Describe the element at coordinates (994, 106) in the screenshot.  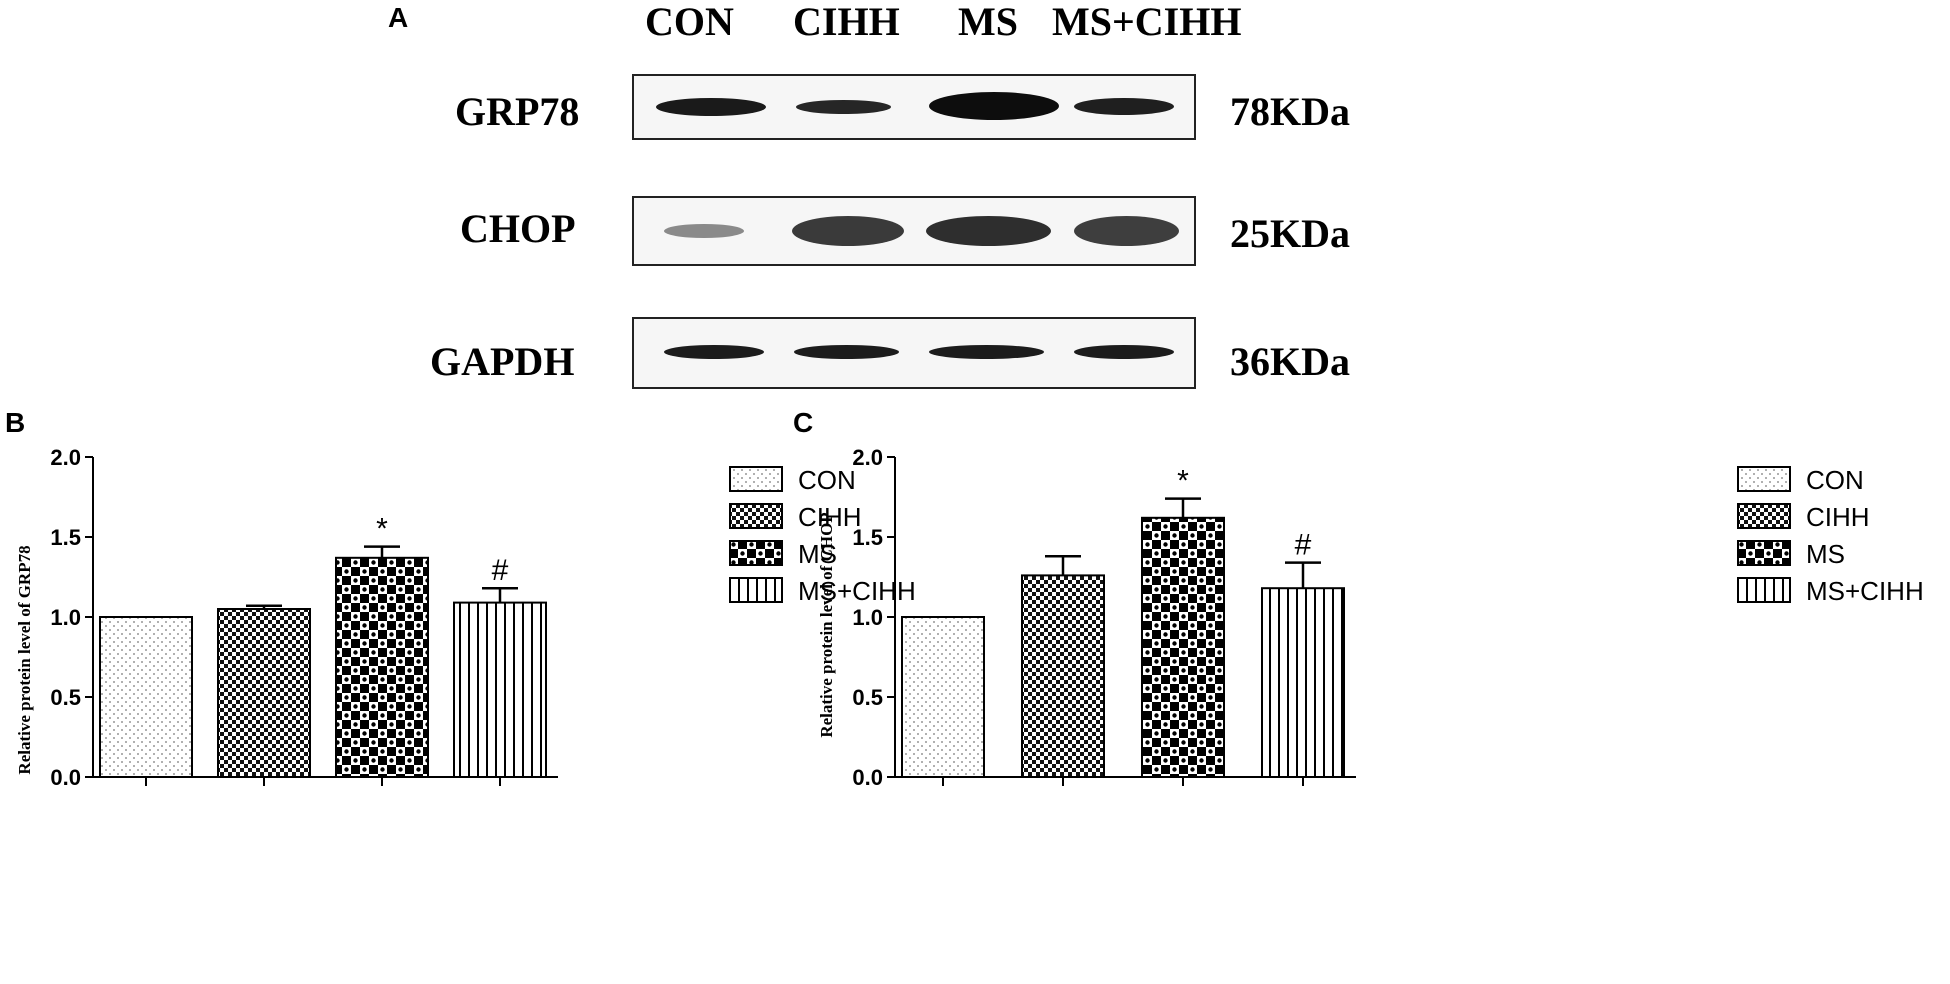
I see `band-grp78-ms` at that location.